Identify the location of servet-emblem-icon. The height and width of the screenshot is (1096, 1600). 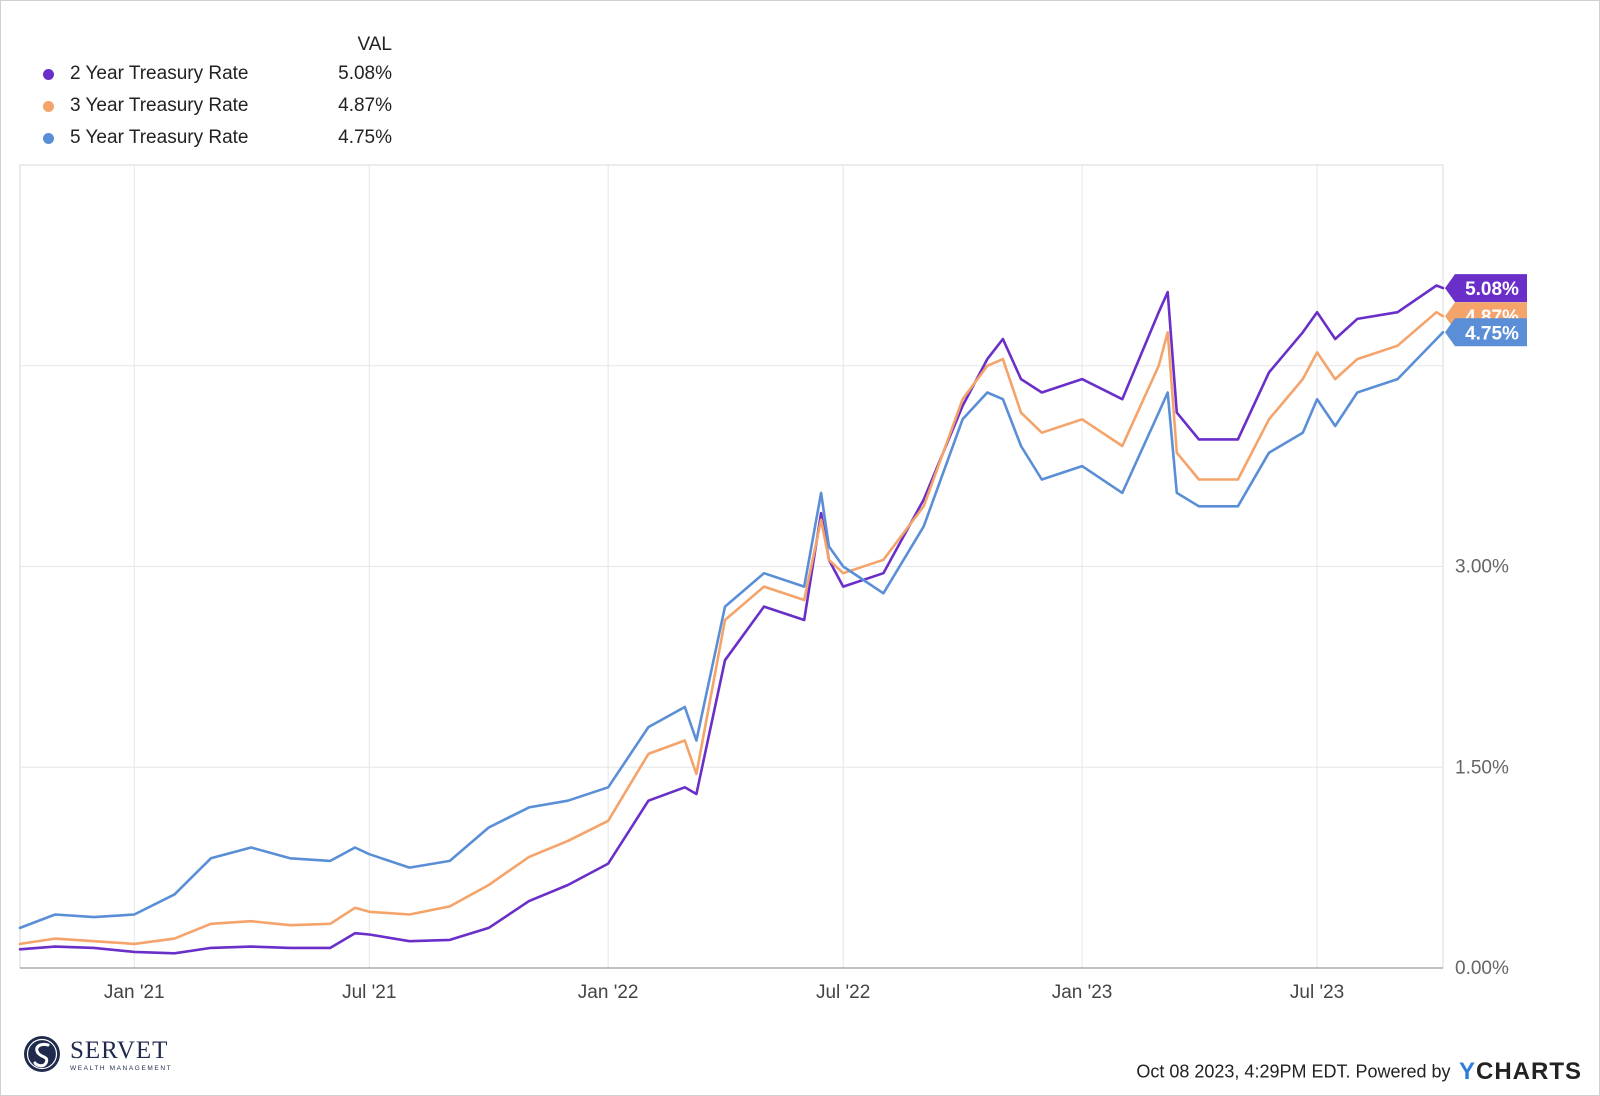
(42, 1054).